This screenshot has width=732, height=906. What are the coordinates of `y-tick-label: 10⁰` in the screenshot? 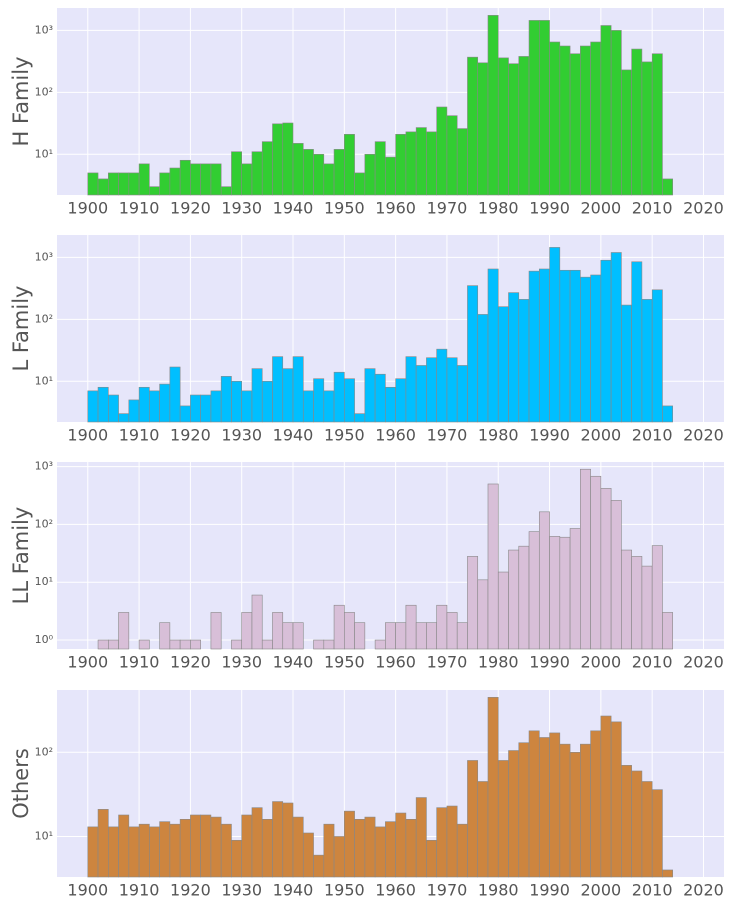 It's located at (44, 639).